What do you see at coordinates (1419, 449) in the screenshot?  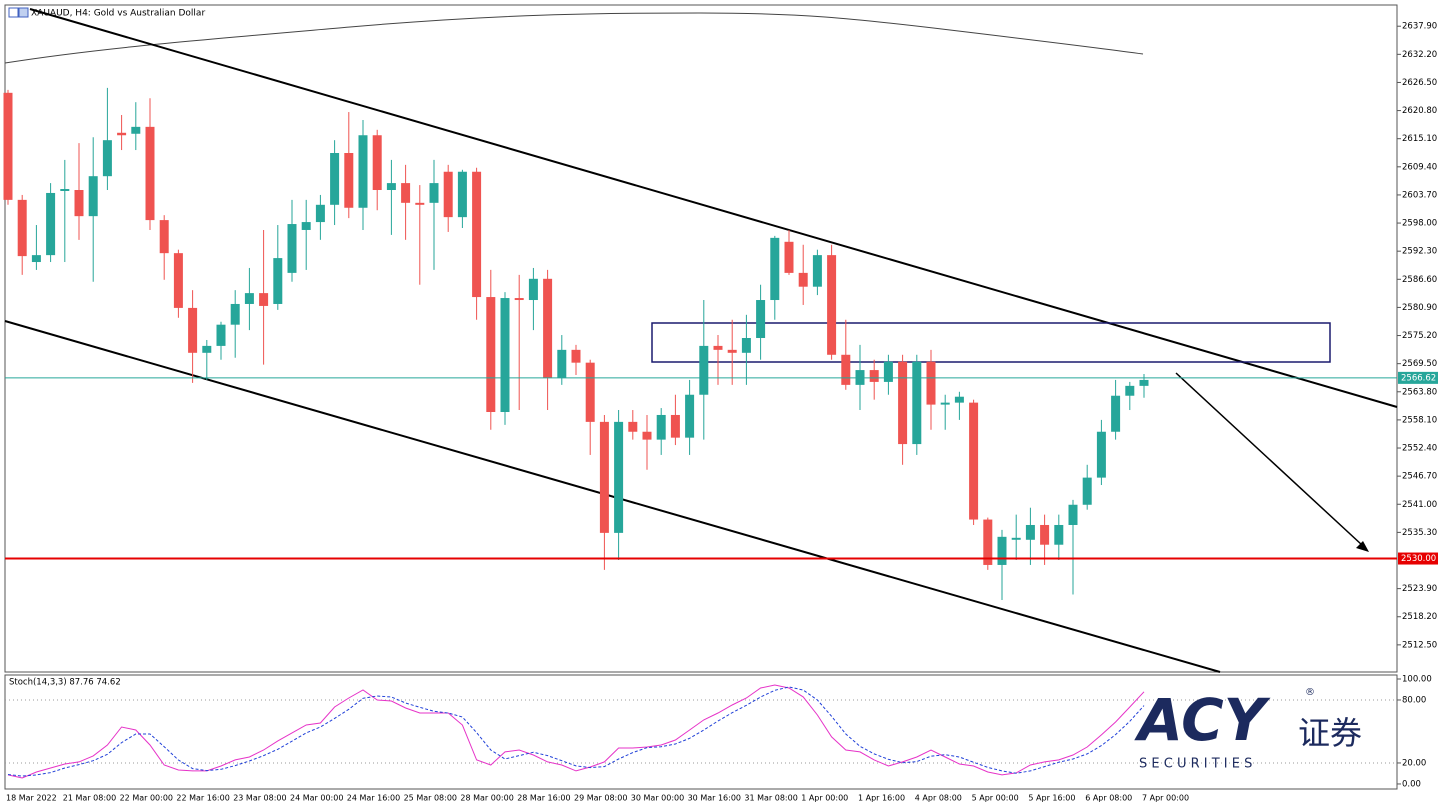 I see `y-tick-label: 2552.40` at bounding box center [1419, 449].